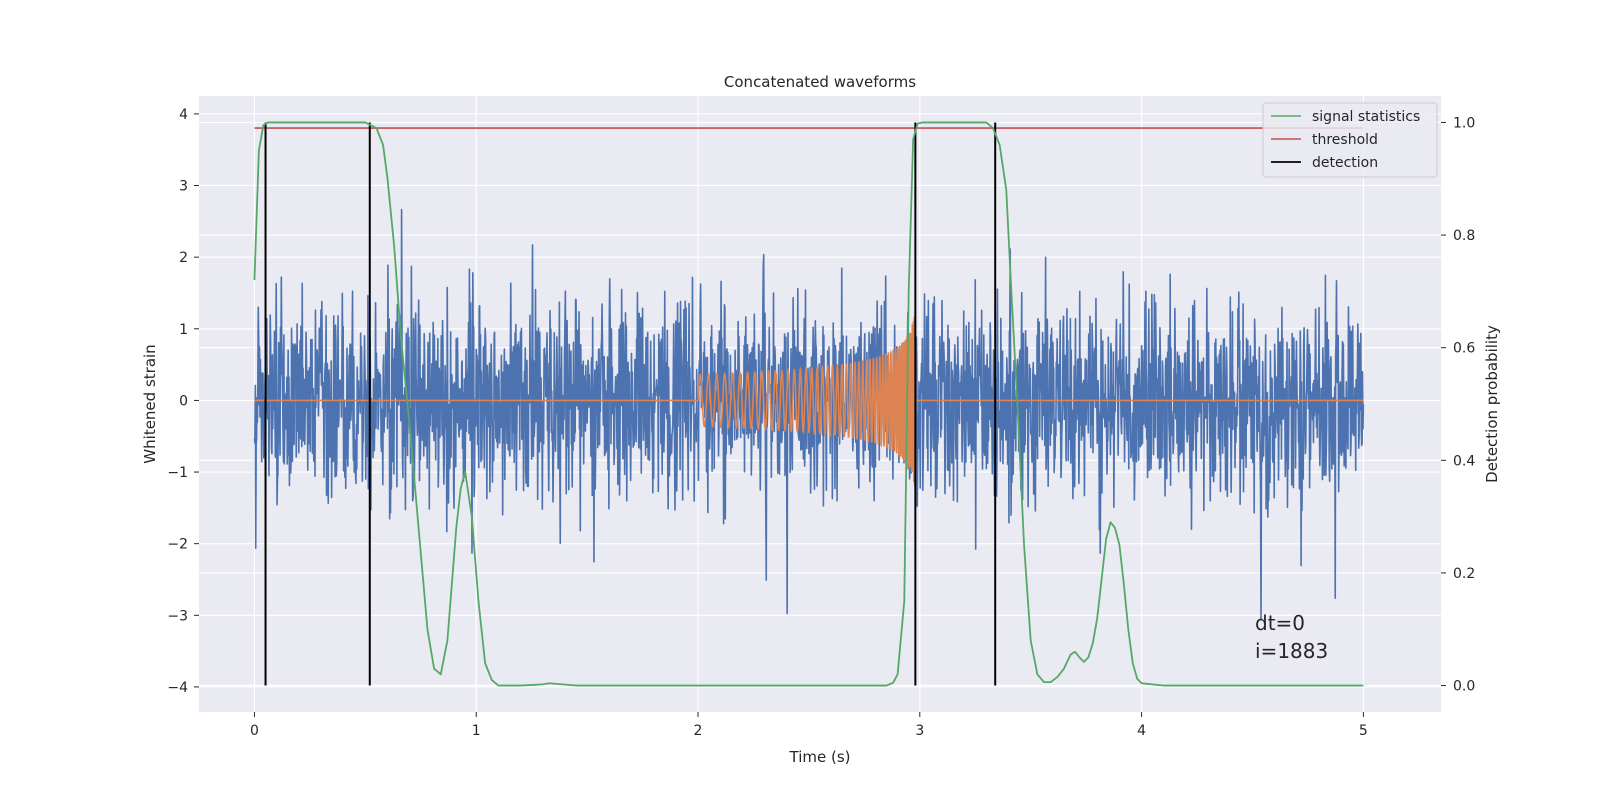 Image resolution: width=1600 pixels, height=800 pixels. What do you see at coordinates (1291, 637) in the screenshot?
I see `annotation: dt=0 i=1883` at bounding box center [1291, 637].